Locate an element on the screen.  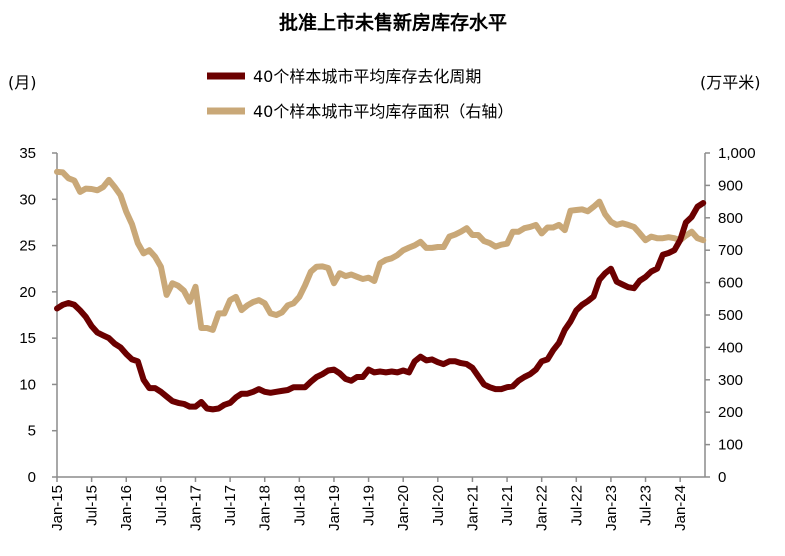
x-tick-label: Jan-19 is located at coordinates (334, 508).